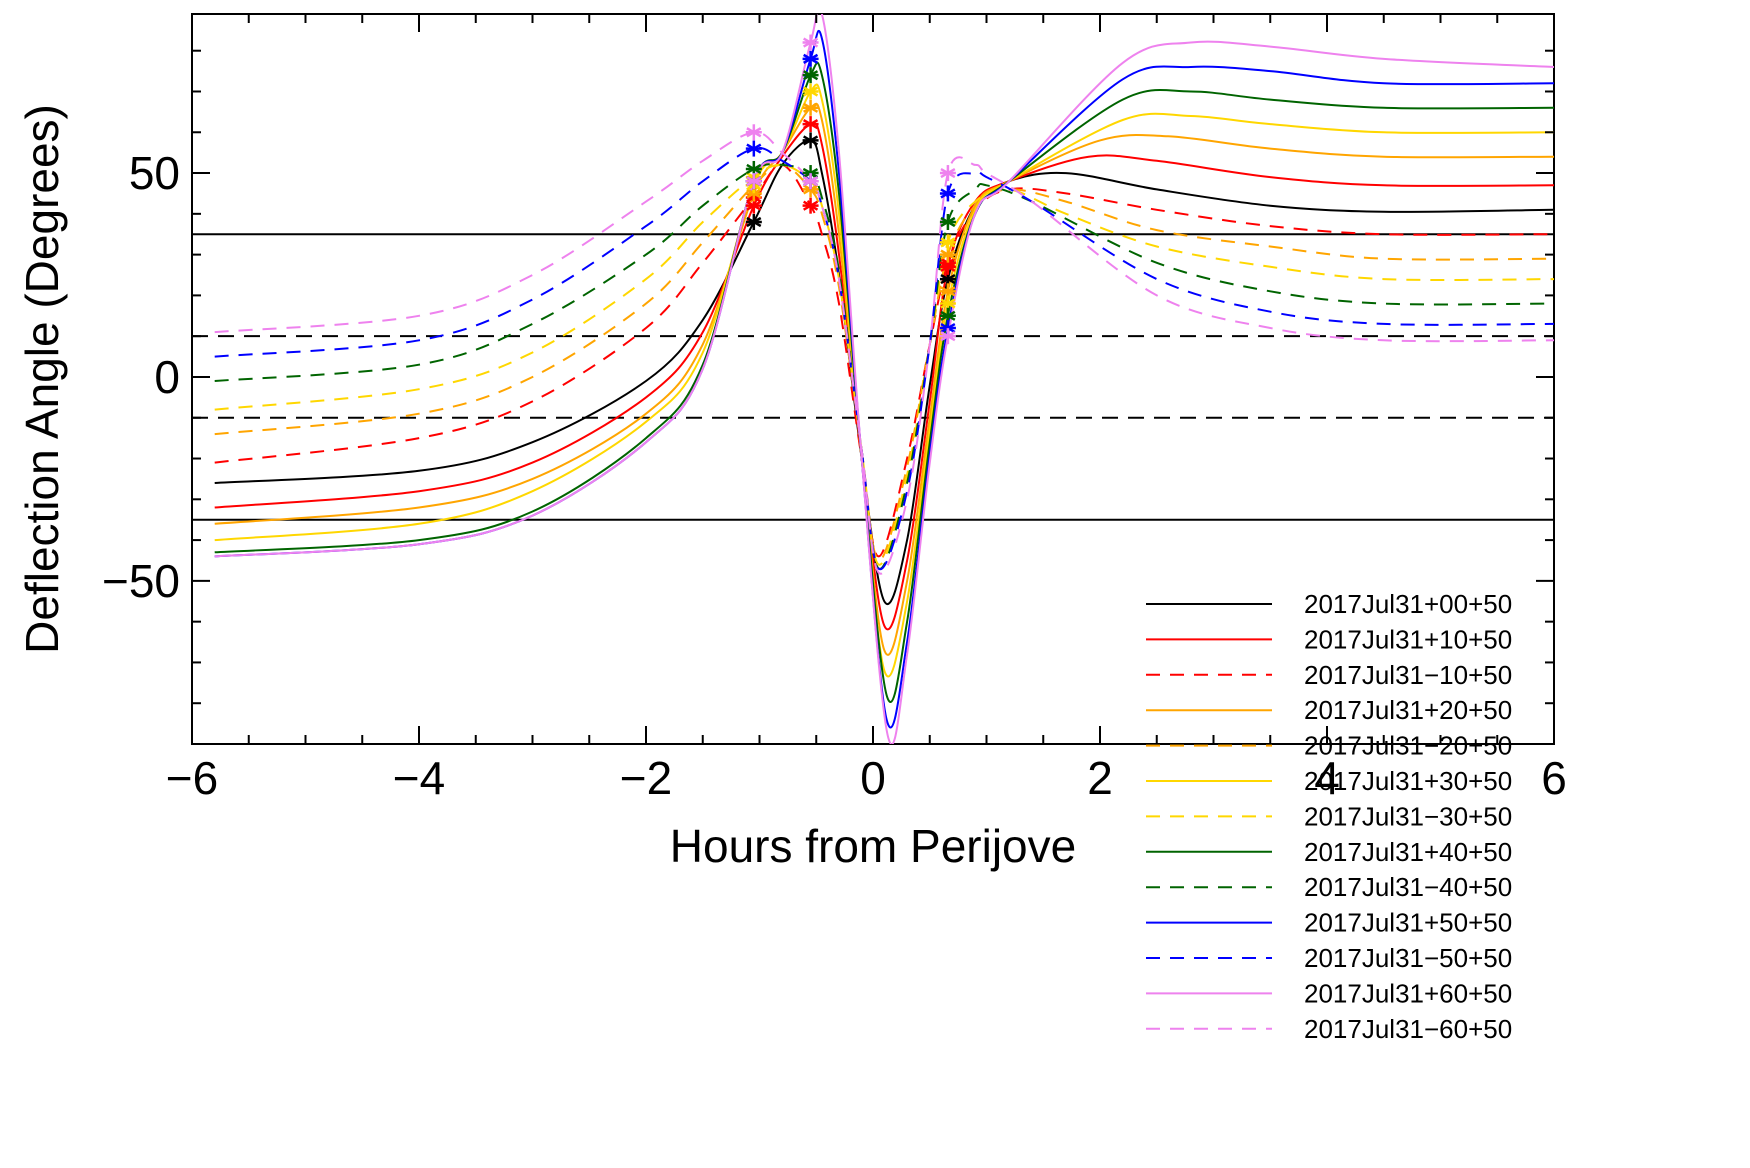  Describe the element at coordinates (1408, 639) in the screenshot. I see `legend-label-1: 2017Jul31+10+50` at that location.